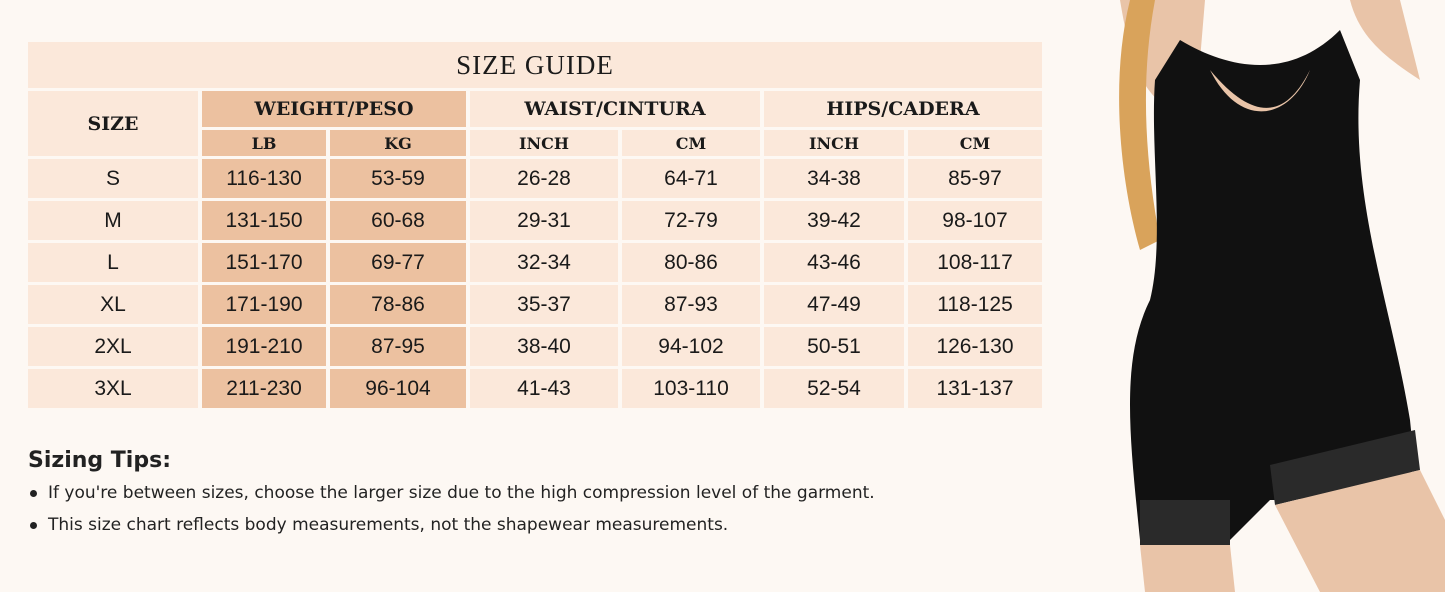  What do you see at coordinates (398, 304) in the screenshot?
I see `cell-kg: 78-86` at bounding box center [398, 304].